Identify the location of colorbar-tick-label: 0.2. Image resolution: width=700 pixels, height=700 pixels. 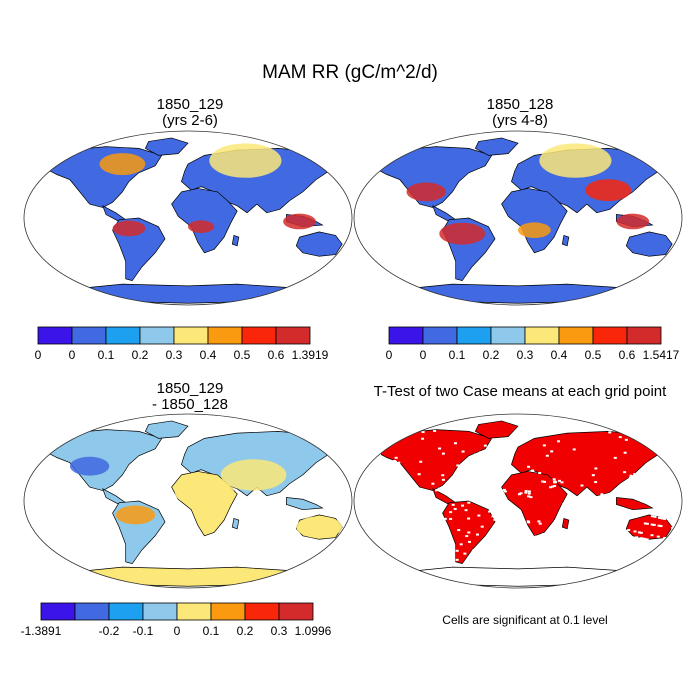
(245, 631).